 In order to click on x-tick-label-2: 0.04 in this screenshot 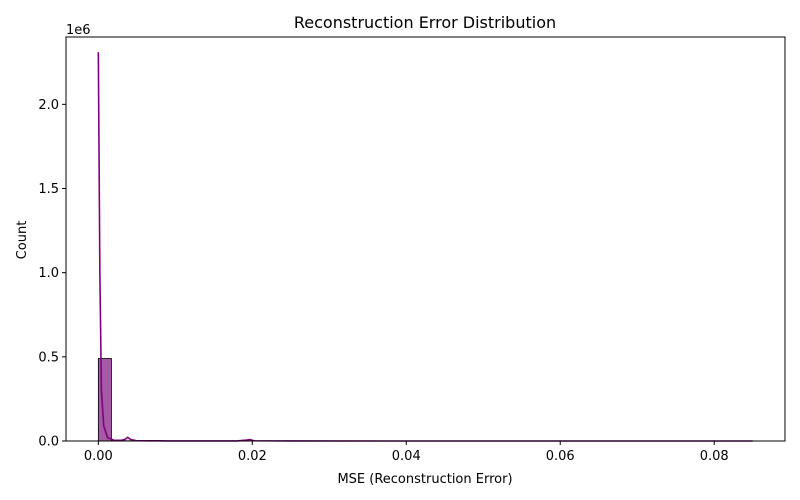, I will do `click(406, 456)`.